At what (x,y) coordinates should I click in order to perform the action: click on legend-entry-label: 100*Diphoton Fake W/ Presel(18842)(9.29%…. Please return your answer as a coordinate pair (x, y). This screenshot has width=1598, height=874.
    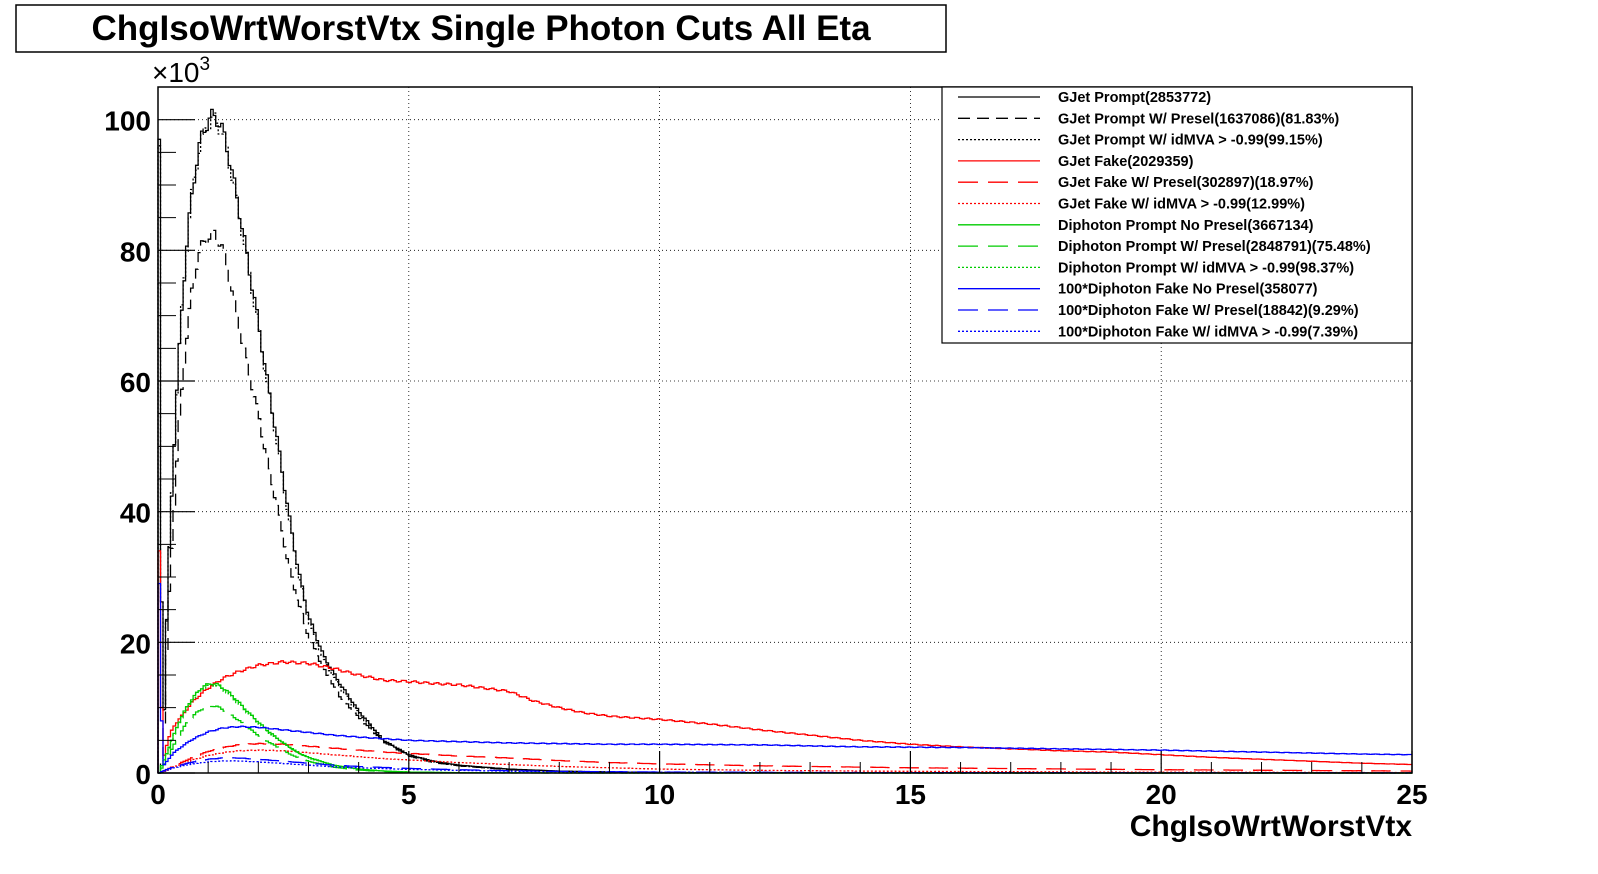
    Looking at the image, I should click on (1208, 311).